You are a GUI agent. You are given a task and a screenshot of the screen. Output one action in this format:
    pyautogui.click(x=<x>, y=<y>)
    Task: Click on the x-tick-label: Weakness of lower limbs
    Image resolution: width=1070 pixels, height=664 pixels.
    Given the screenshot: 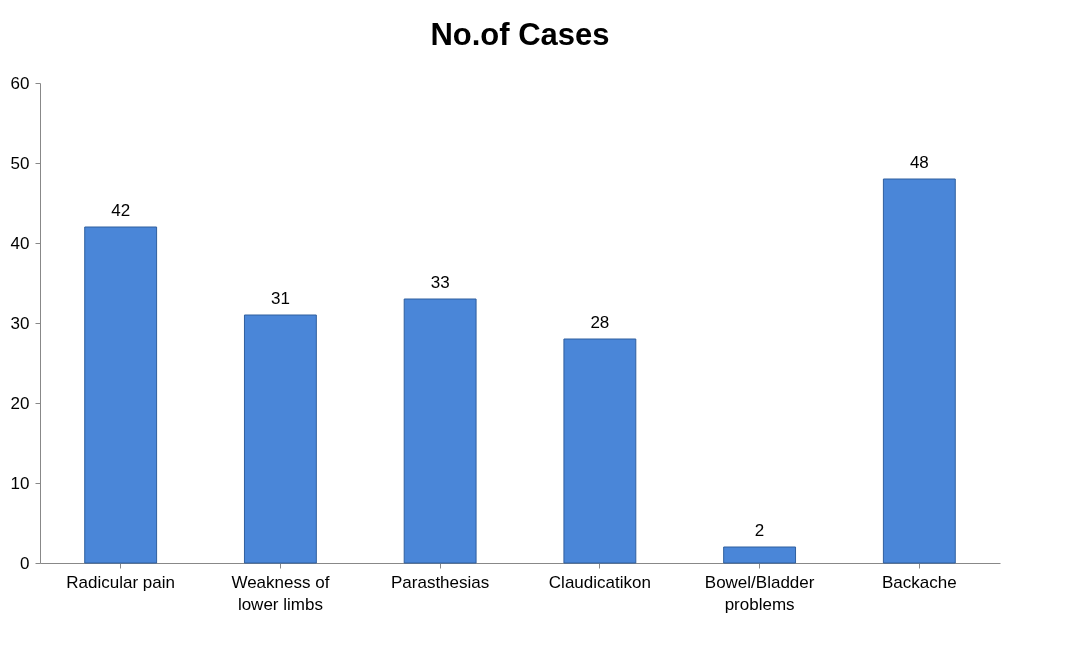 What is the action you would take?
    pyautogui.click(x=280, y=593)
    